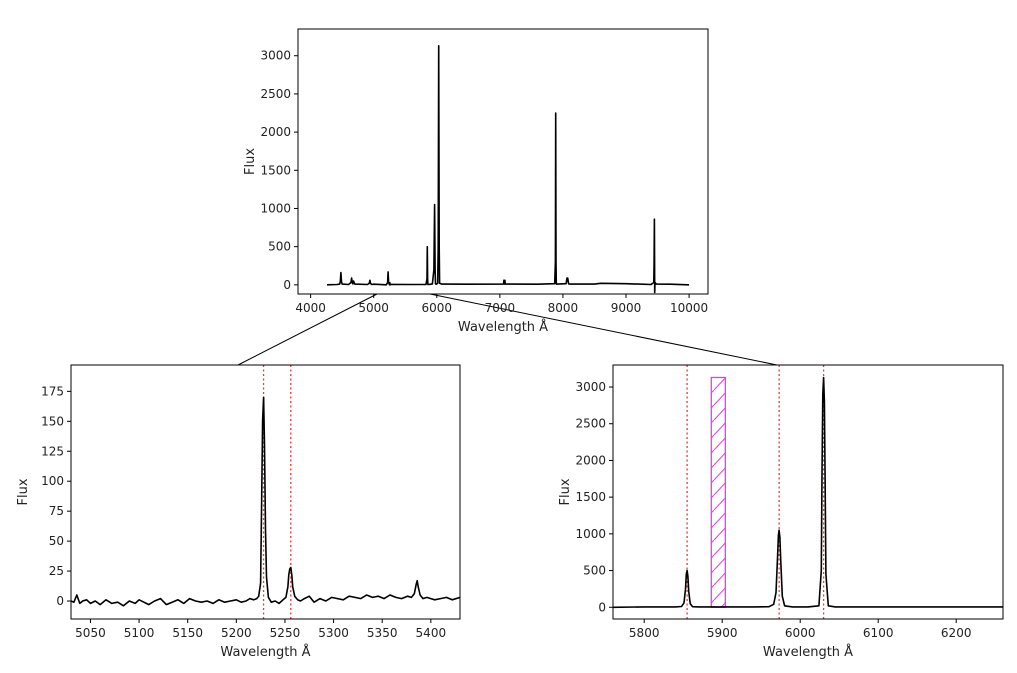 The height and width of the screenshot is (673, 1017). What do you see at coordinates (56, 541) in the screenshot?
I see `y-tick-label: 50` at bounding box center [56, 541].